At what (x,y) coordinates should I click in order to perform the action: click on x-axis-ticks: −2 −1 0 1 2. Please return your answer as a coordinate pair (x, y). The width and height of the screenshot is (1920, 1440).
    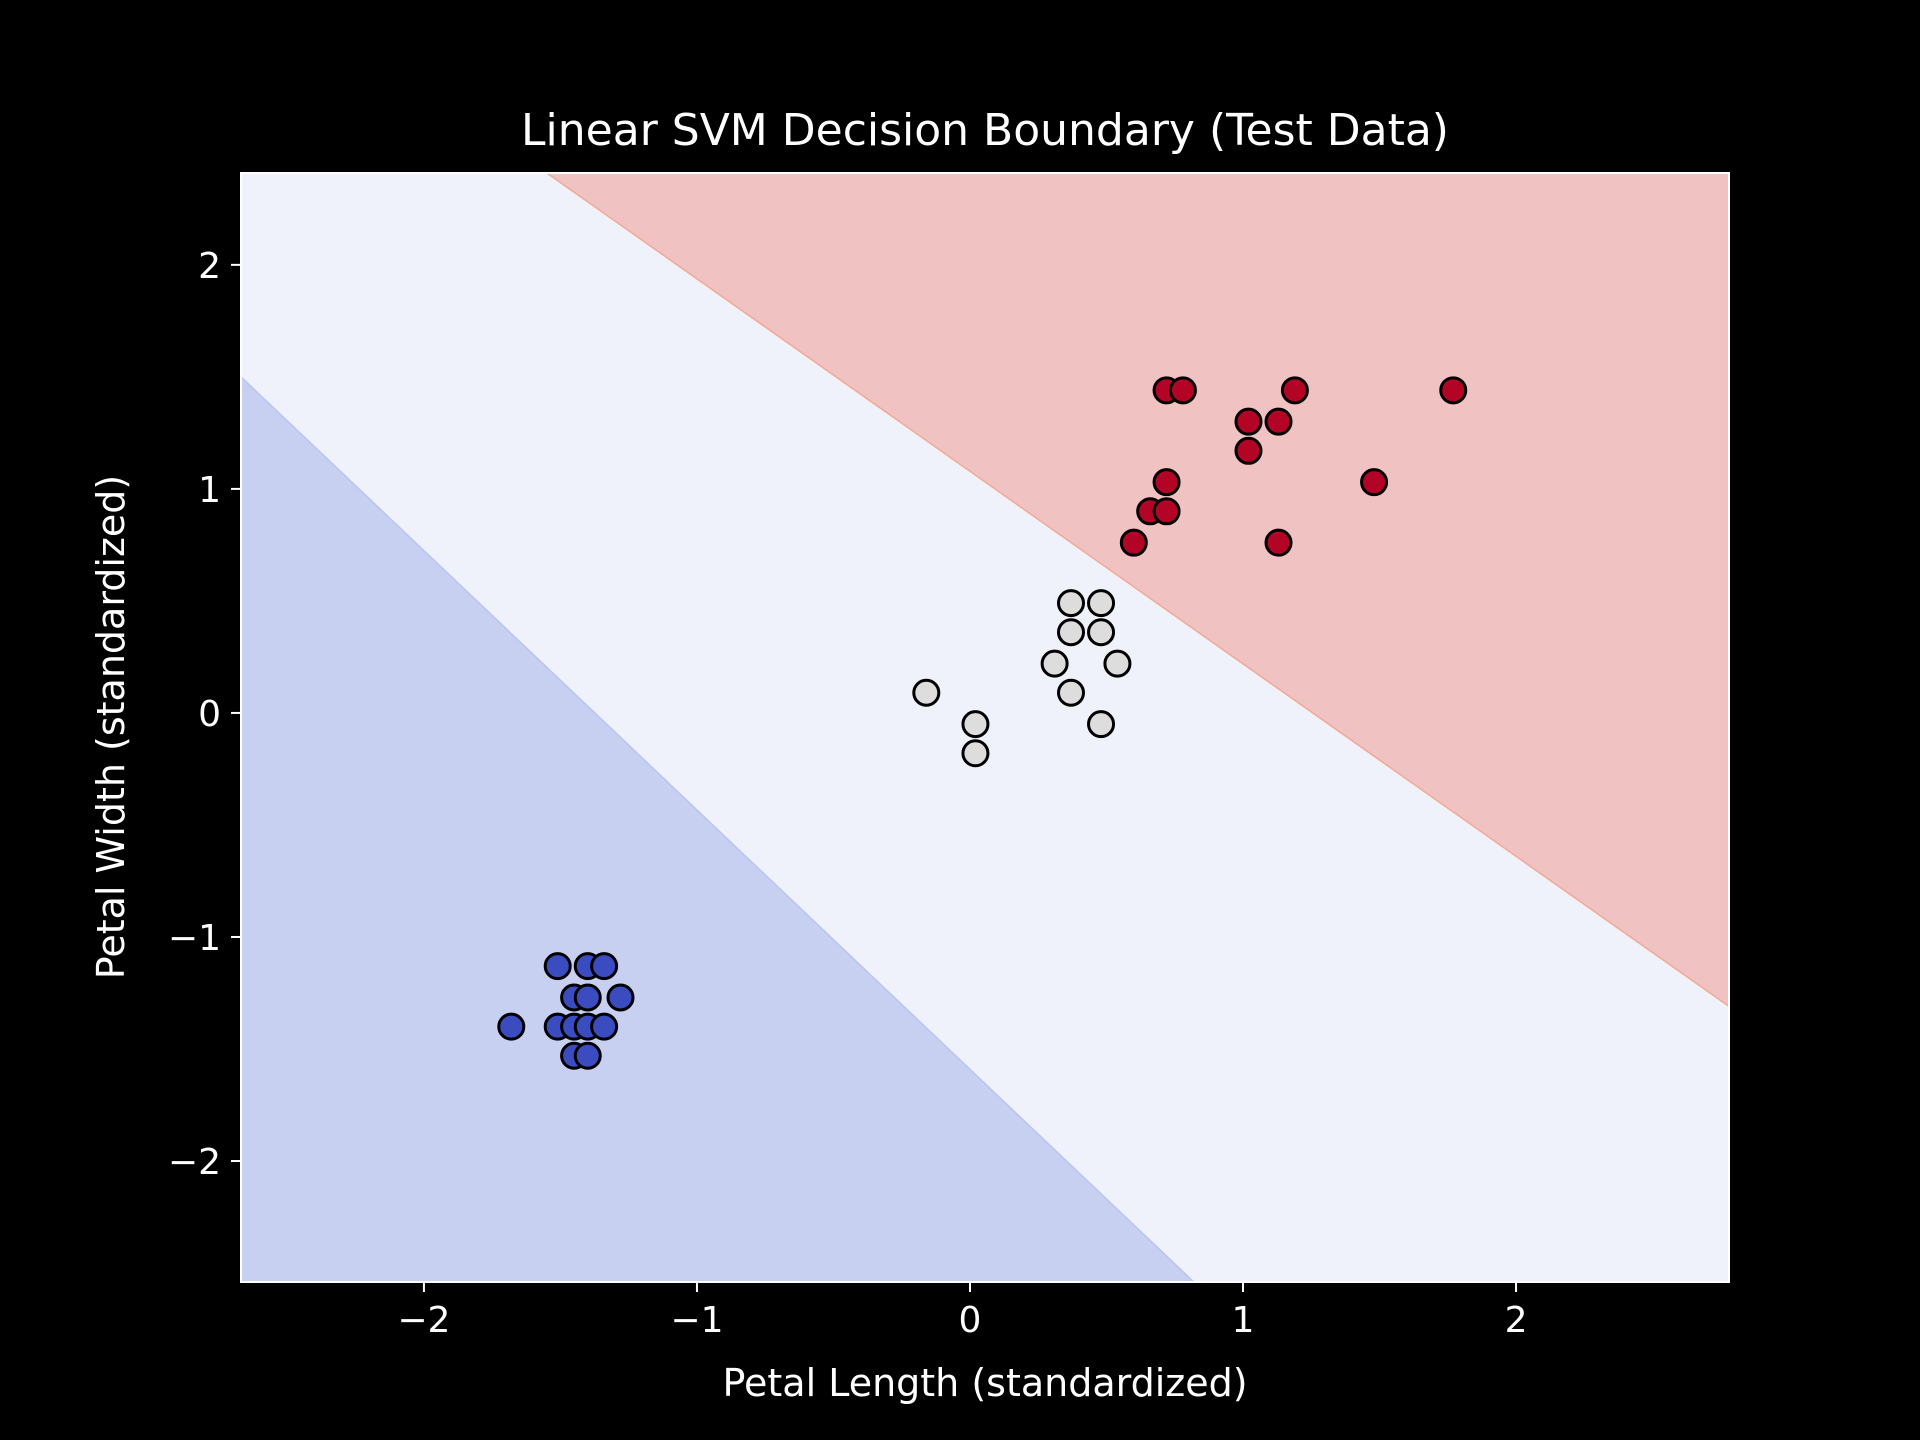
    Looking at the image, I should click on (962, 1311).